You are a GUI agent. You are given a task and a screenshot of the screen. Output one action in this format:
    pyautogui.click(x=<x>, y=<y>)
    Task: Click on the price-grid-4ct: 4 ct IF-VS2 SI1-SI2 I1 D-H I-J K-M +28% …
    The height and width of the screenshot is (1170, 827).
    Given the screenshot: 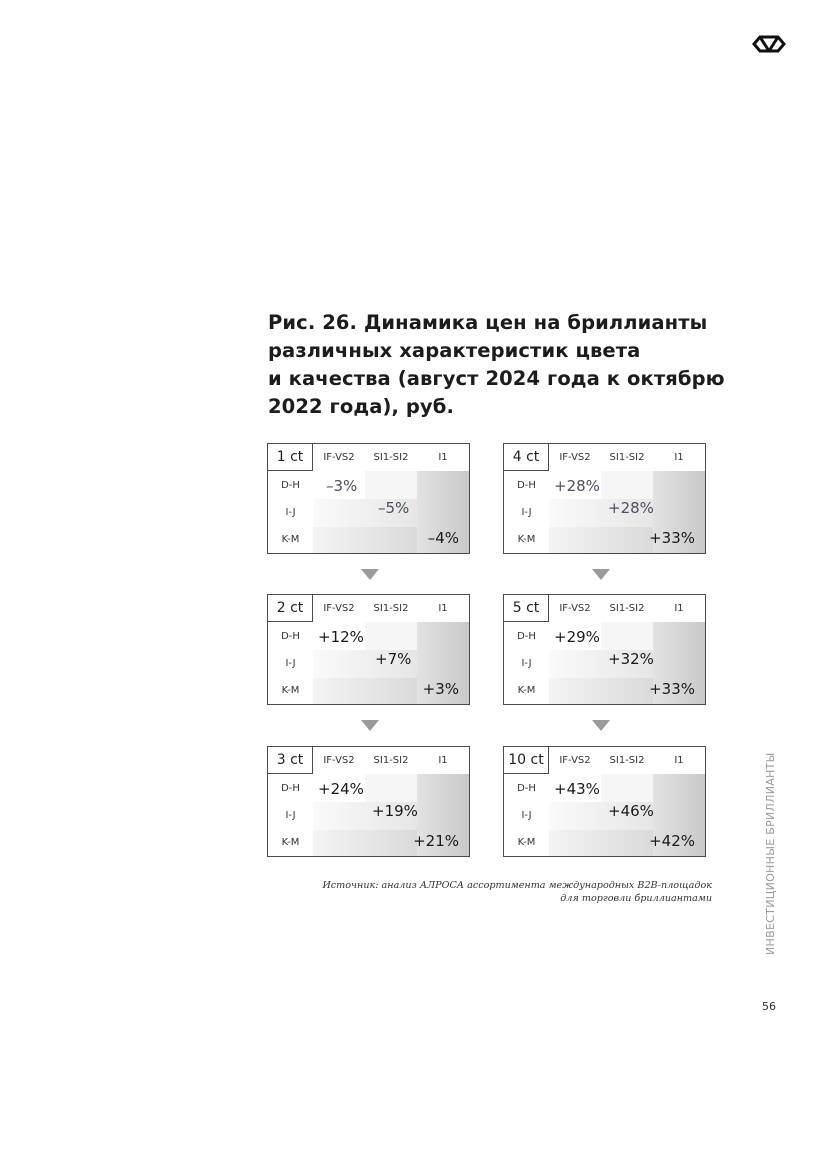 What is the action you would take?
    pyautogui.click(x=604, y=498)
    